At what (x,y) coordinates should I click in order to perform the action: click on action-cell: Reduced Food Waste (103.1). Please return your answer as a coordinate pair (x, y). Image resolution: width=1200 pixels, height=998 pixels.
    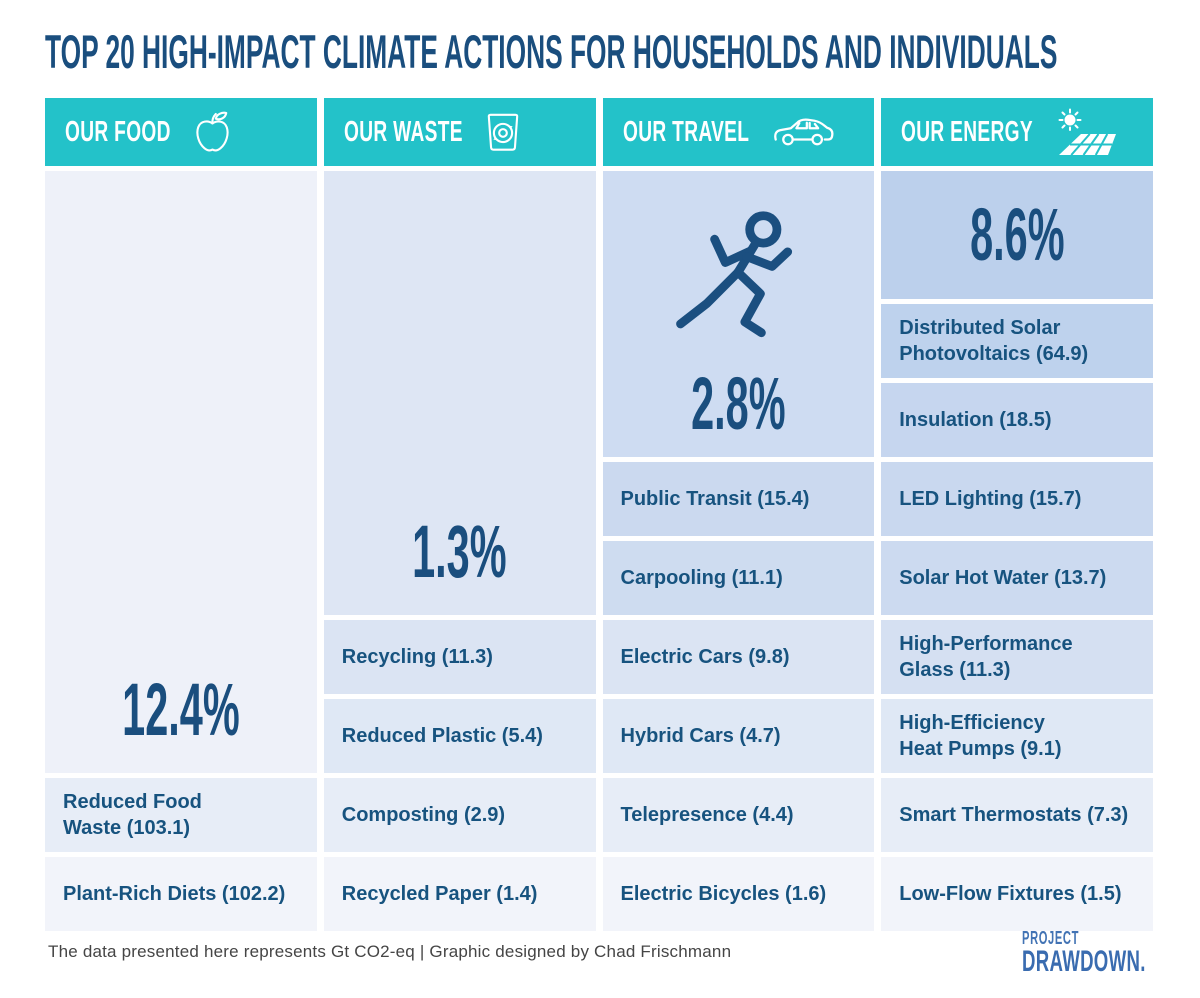
    Looking at the image, I should click on (181, 815).